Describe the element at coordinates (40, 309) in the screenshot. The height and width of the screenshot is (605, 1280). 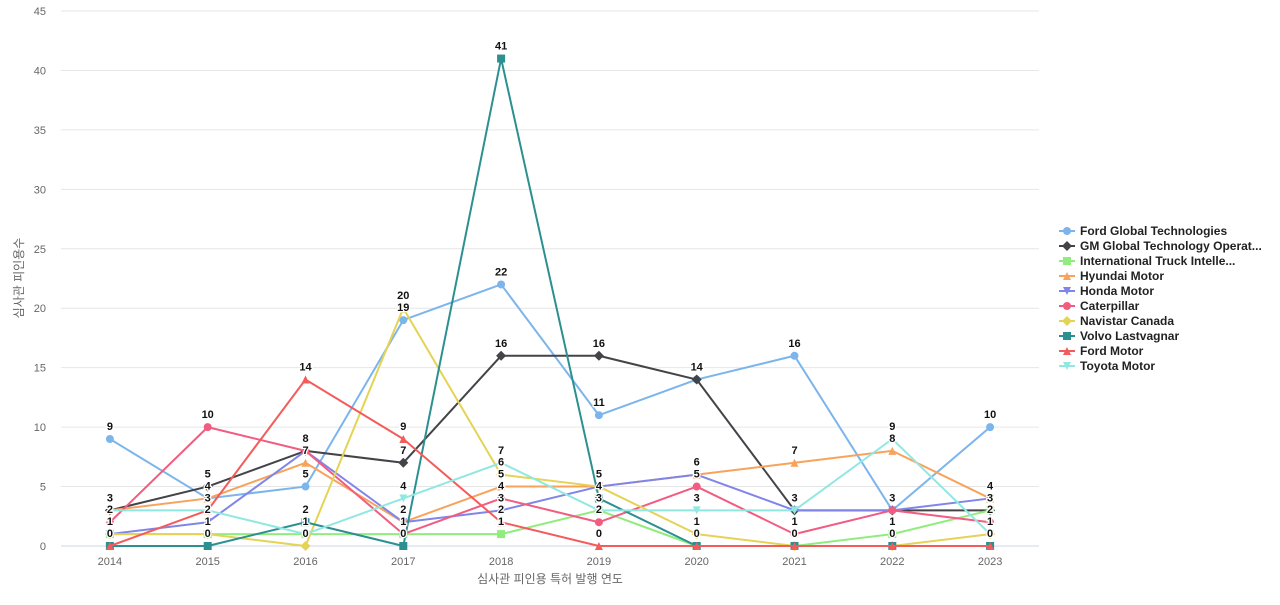
I see `y-tick-label: 20` at that location.